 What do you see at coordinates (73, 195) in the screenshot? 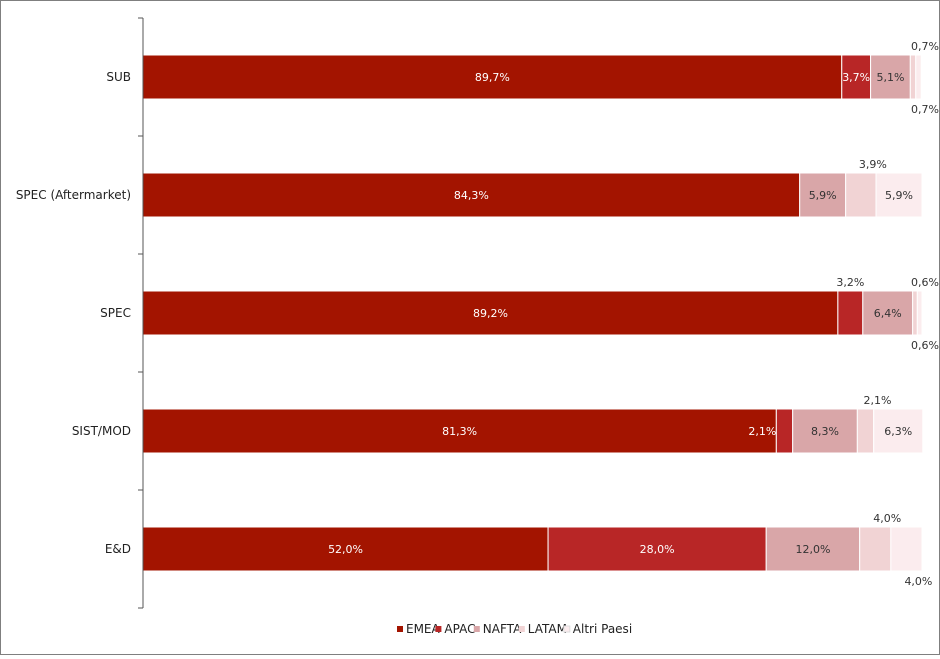
I see `category-label: SPEC (Aftermarket)` at bounding box center [73, 195].